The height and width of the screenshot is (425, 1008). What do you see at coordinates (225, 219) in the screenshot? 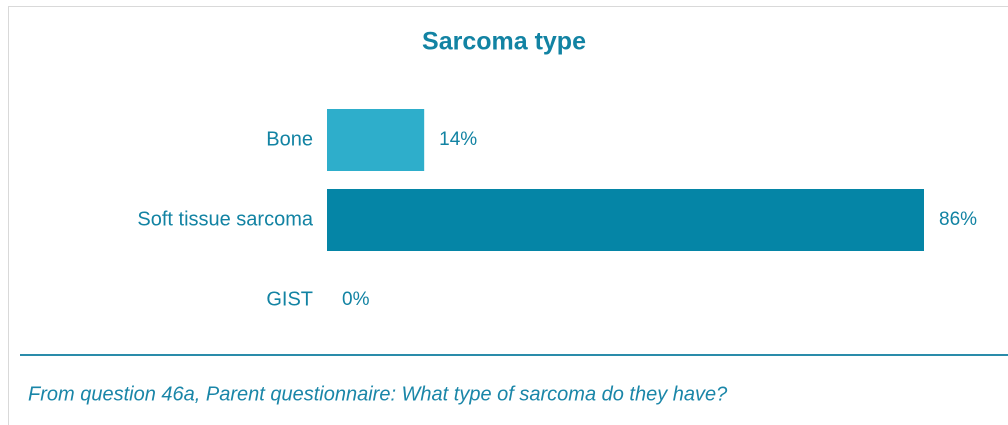
I see `y-tick-label: Soft tissue sarcoma` at bounding box center [225, 219].